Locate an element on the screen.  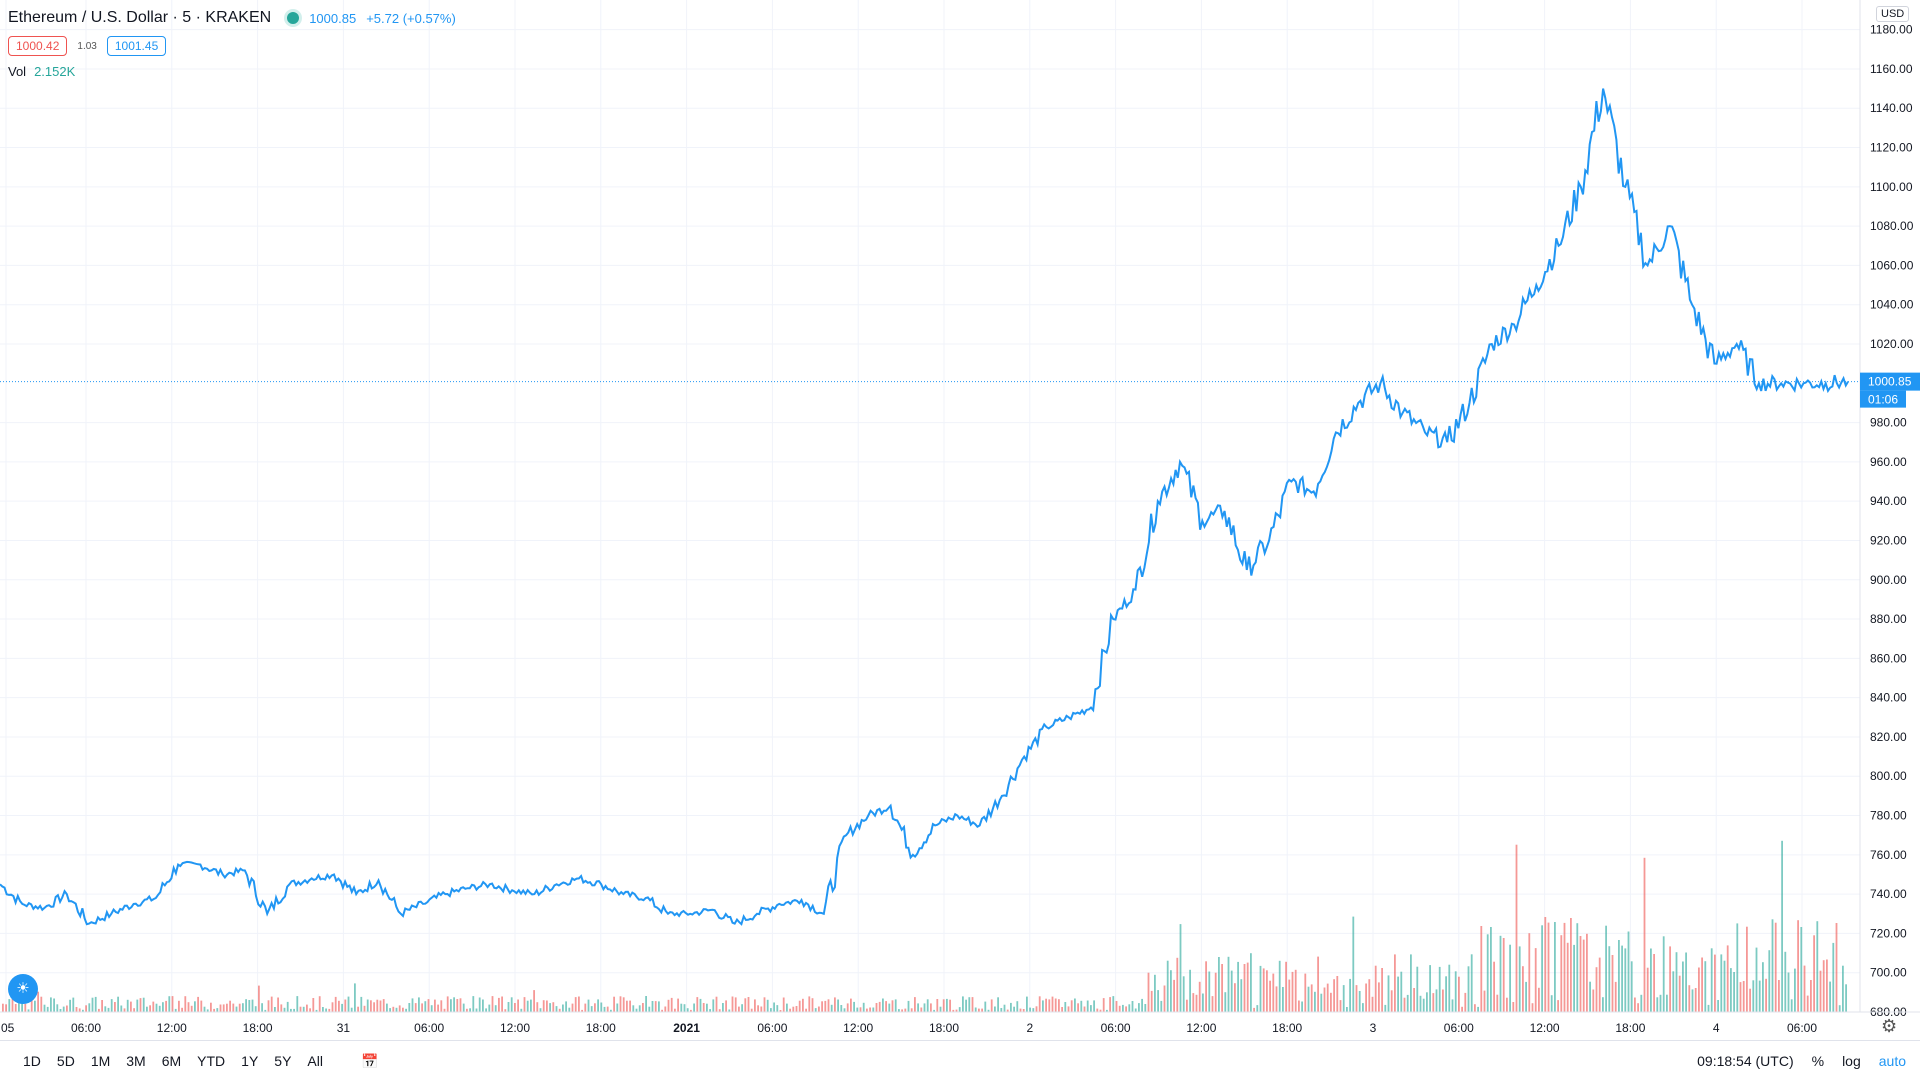
bid-price: 1000.42 is located at coordinates (38, 46).